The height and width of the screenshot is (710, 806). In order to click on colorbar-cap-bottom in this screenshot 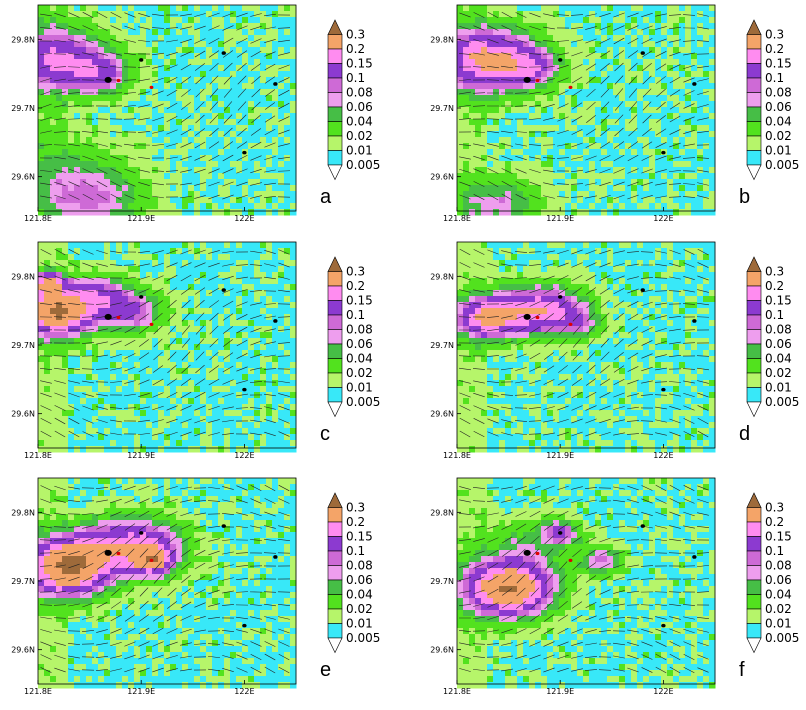, I will do `click(754, 172)`.